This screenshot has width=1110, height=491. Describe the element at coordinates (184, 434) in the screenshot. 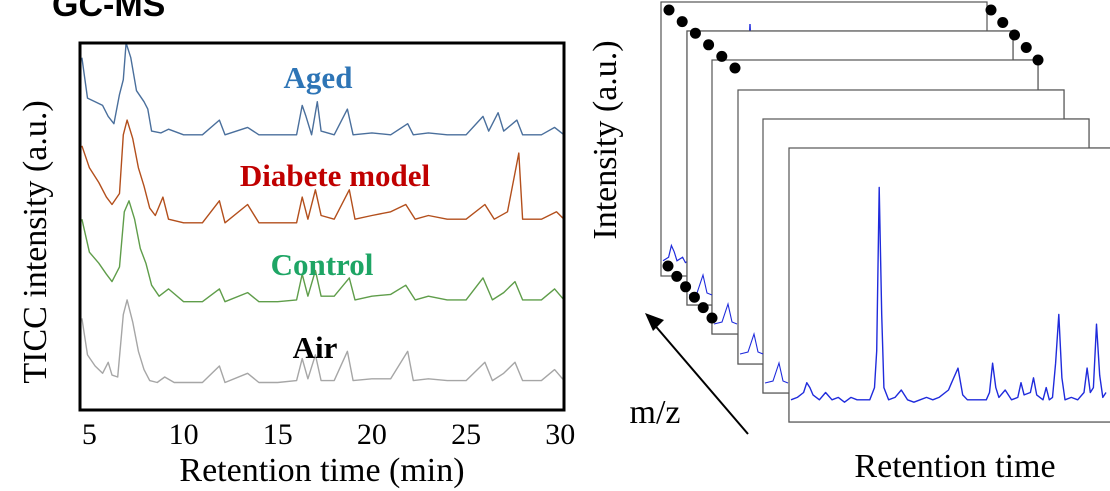

I see `x-tick-label-1: 10` at that location.